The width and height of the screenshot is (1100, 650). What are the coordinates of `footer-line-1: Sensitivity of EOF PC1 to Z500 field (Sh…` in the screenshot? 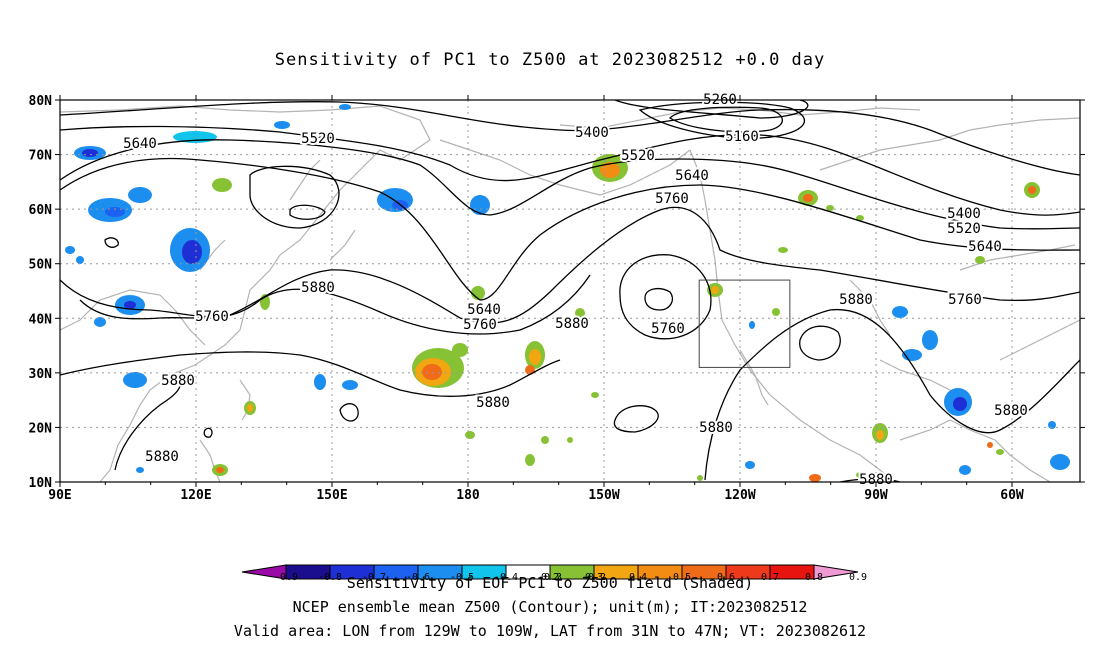 It's located at (550, 583).